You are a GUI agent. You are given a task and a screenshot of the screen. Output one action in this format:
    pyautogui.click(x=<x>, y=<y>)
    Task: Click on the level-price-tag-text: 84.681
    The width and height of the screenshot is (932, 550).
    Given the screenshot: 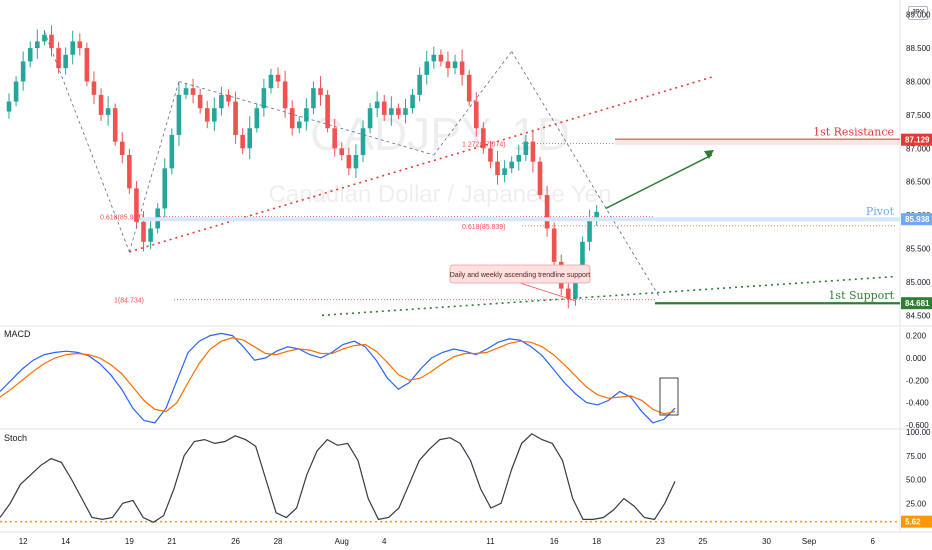 What is the action you would take?
    pyautogui.click(x=917, y=303)
    